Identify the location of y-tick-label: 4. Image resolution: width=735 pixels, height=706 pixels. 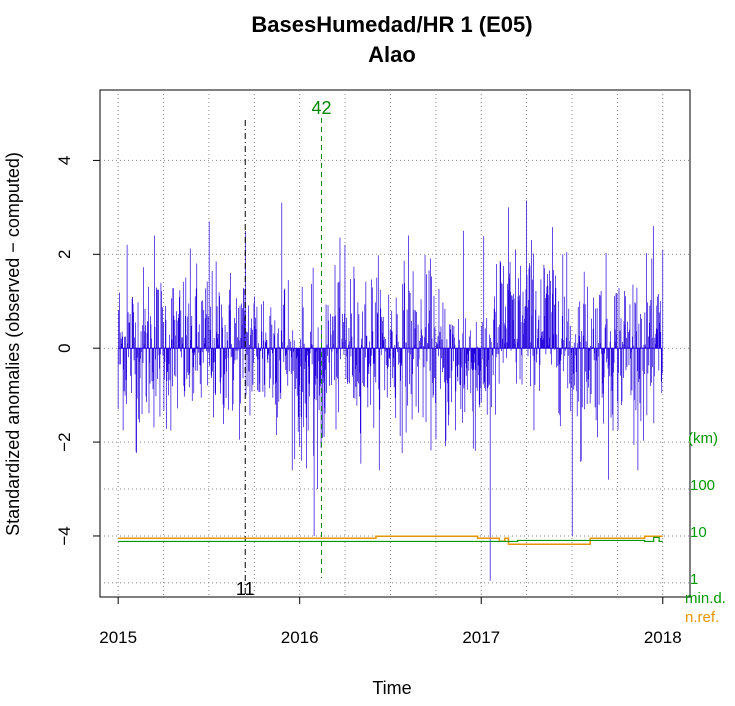
(64, 160).